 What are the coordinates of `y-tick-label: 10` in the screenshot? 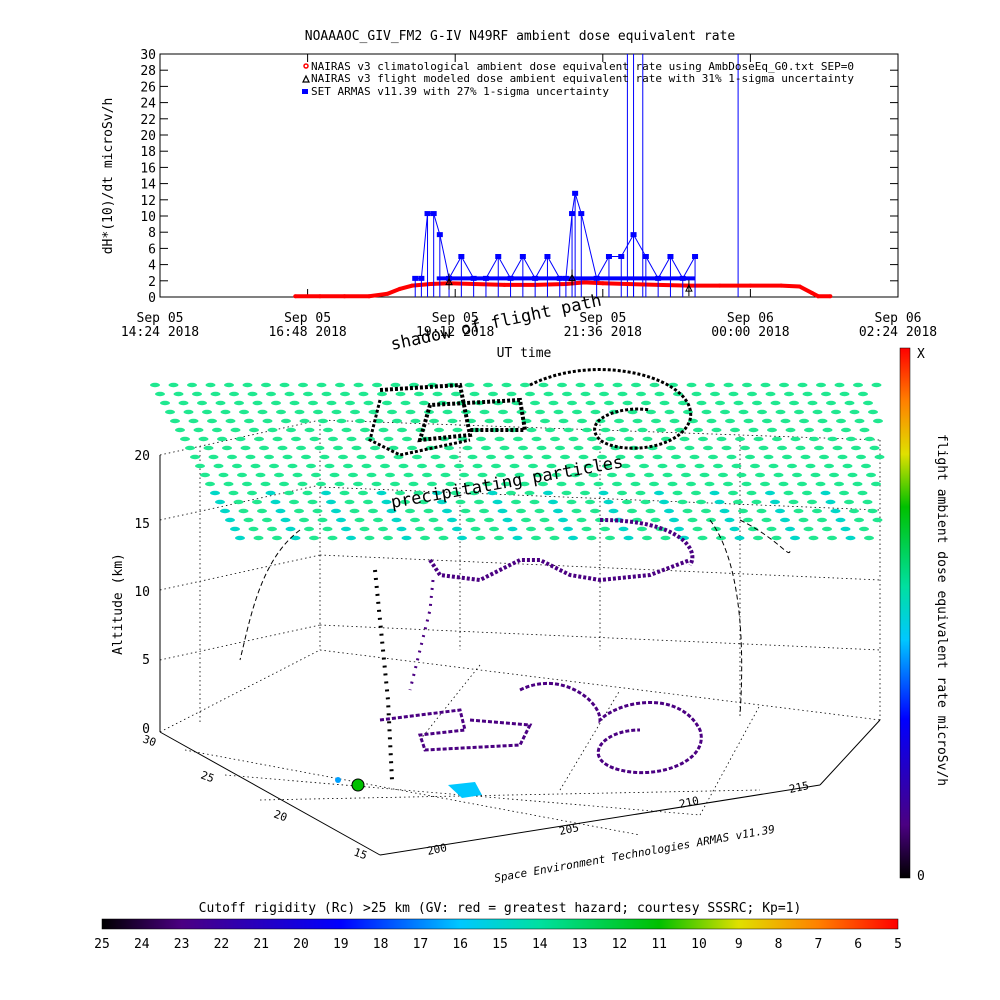 It's located at (148, 217).